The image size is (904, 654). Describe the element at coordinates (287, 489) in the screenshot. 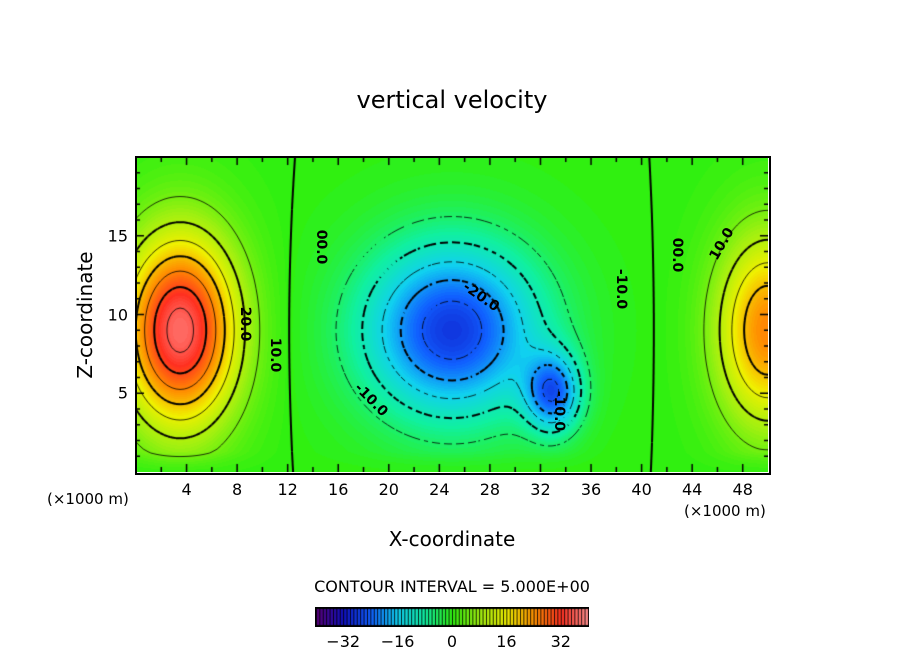

I see `x-tick-label: 12` at that location.